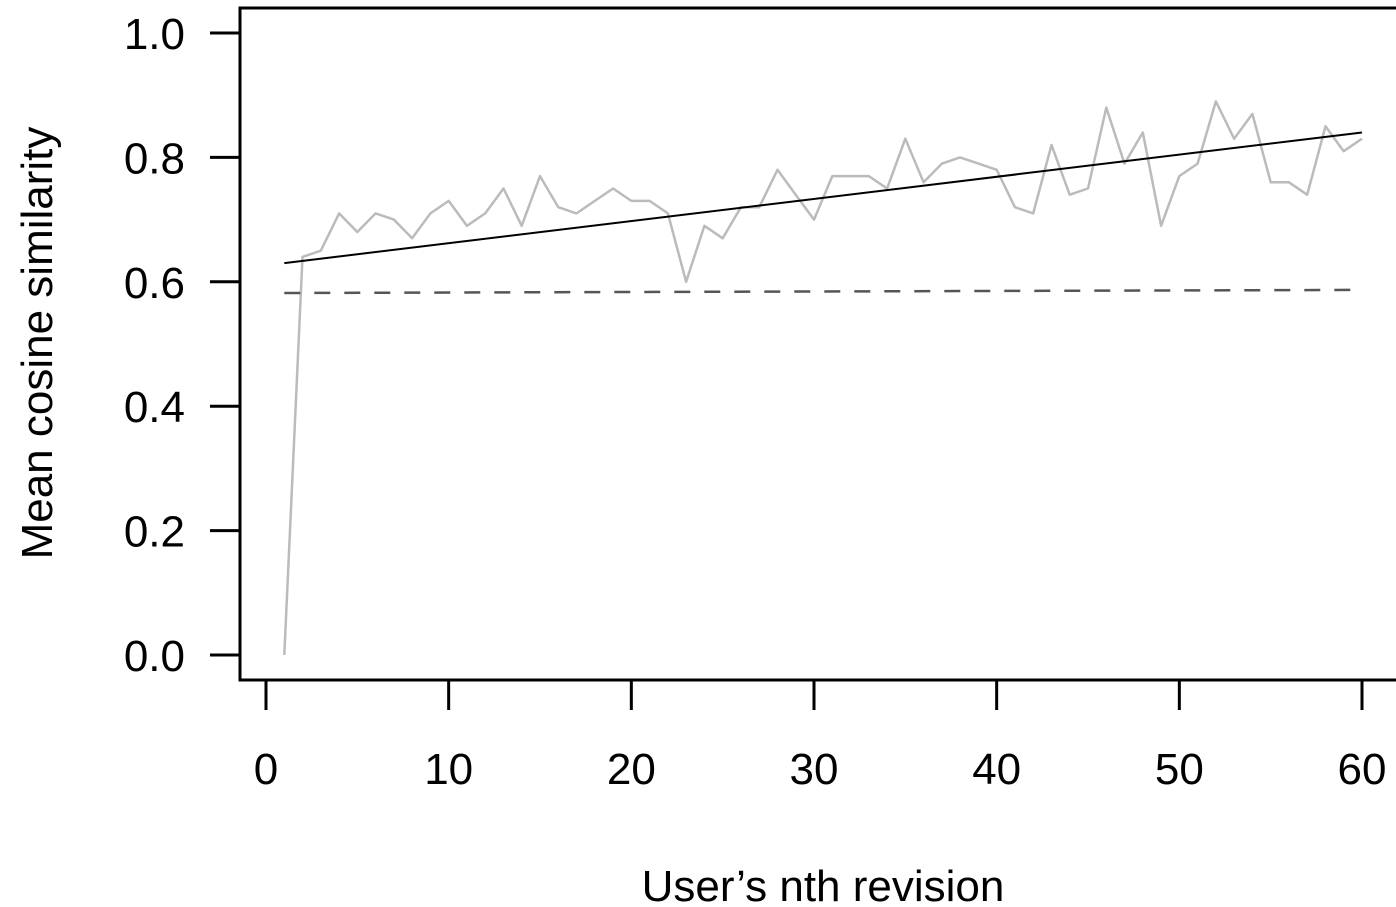  I want to click on x-axis: 0 10 20 30 40 50 60, so click(820, 737).